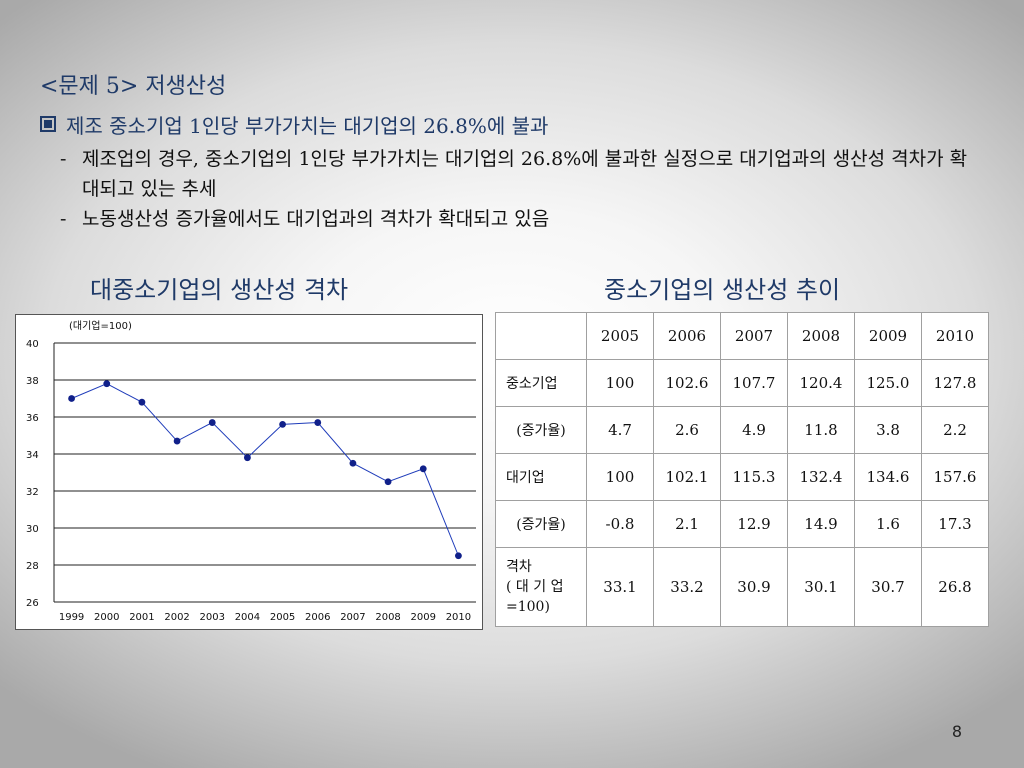 The width and height of the screenshot is (1024, 768). I want to click on table-cell: 14.9, so click(821, 524).